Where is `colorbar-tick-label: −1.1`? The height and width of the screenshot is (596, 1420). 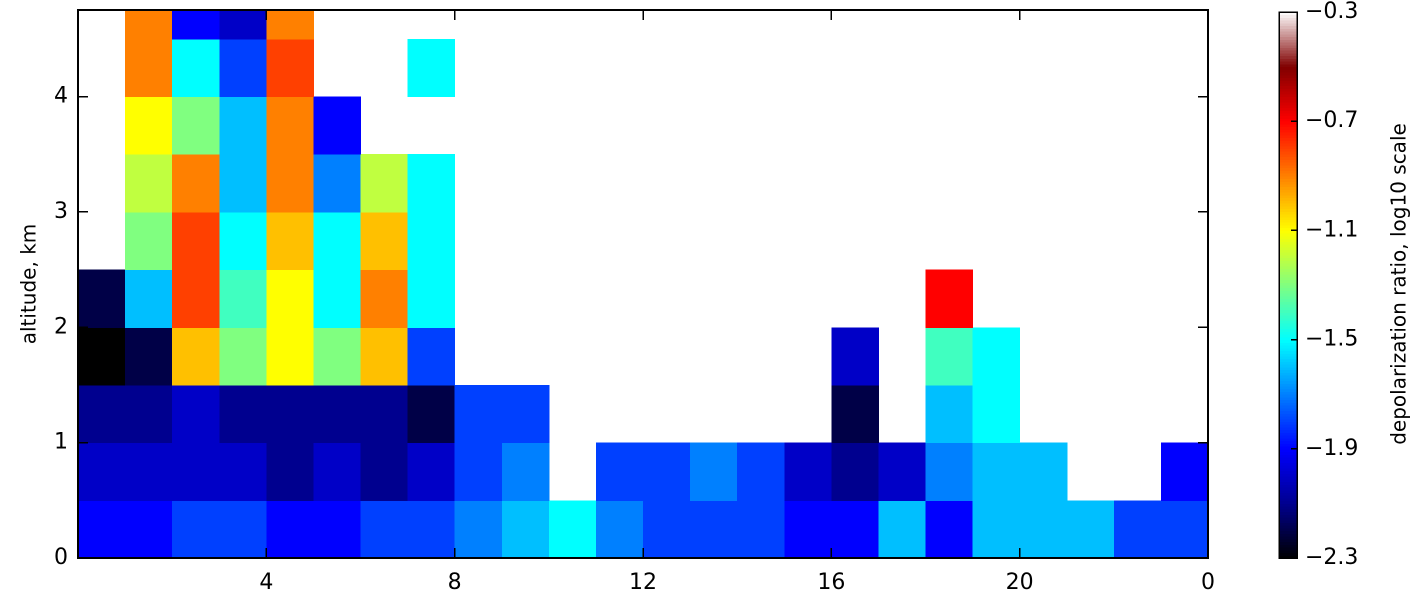 colorbar-tick-label: −1.1 is located at coordinates (1331, 229).